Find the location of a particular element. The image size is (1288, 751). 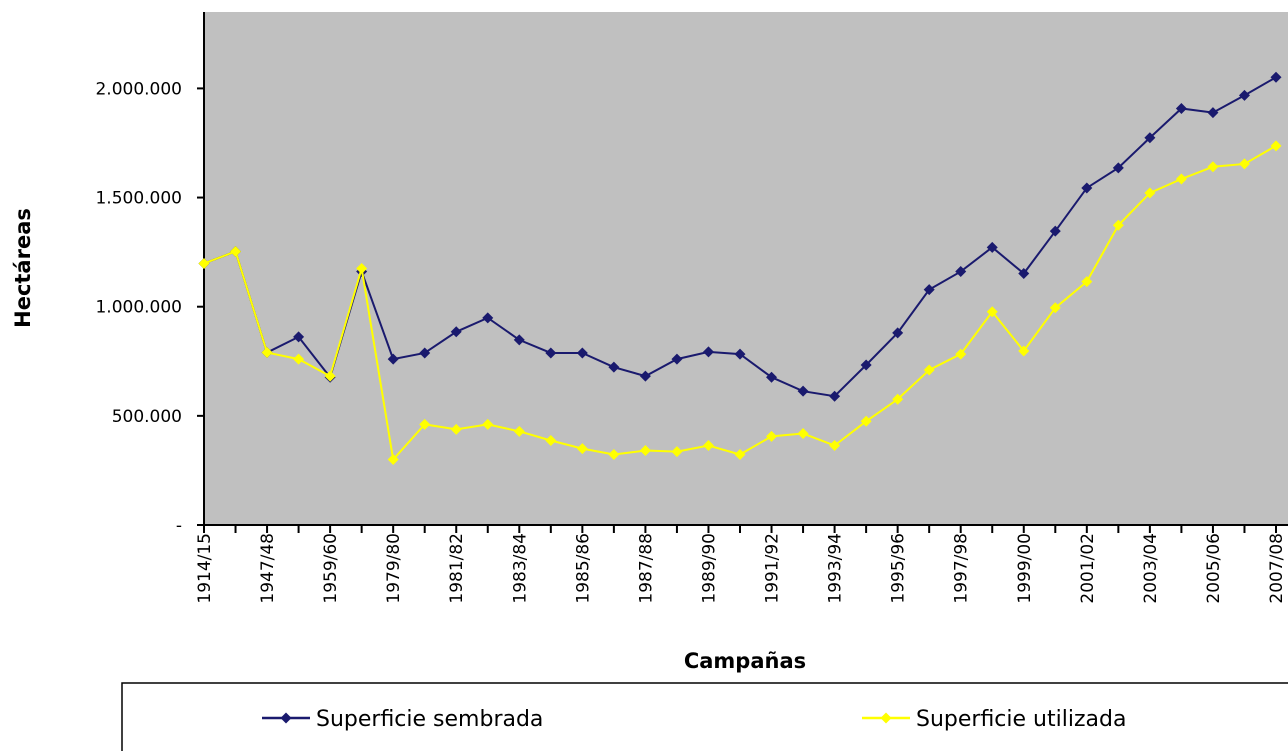

x-tick-label: 2007/08 is located at coordinates (1277, 568).